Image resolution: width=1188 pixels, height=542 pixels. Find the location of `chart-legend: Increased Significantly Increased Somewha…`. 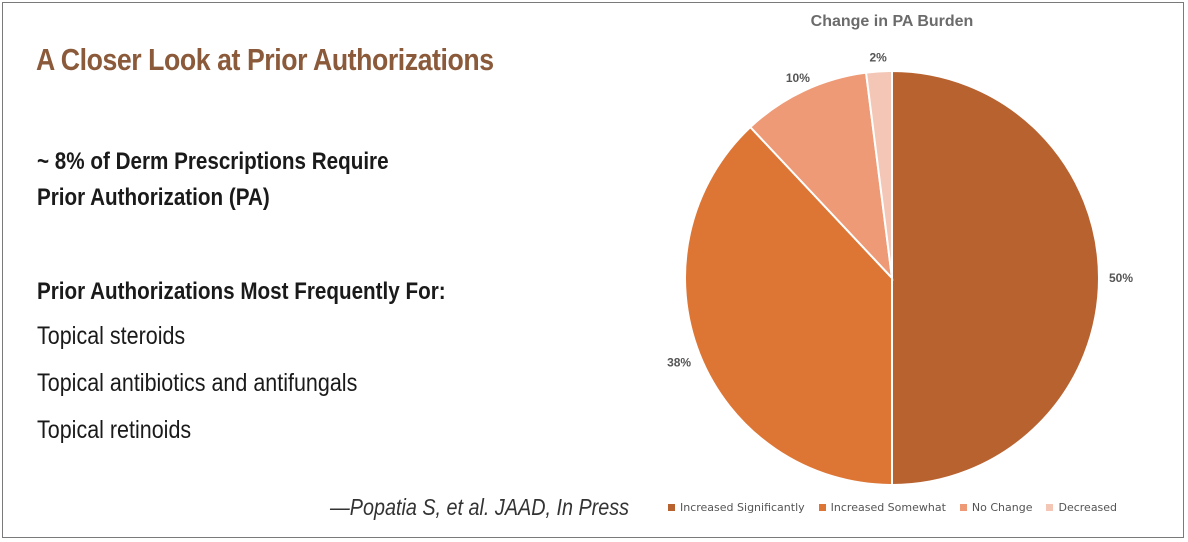

chart-legend: Increased Significantly Increased Somewha… is located at coordinates (892, 507).